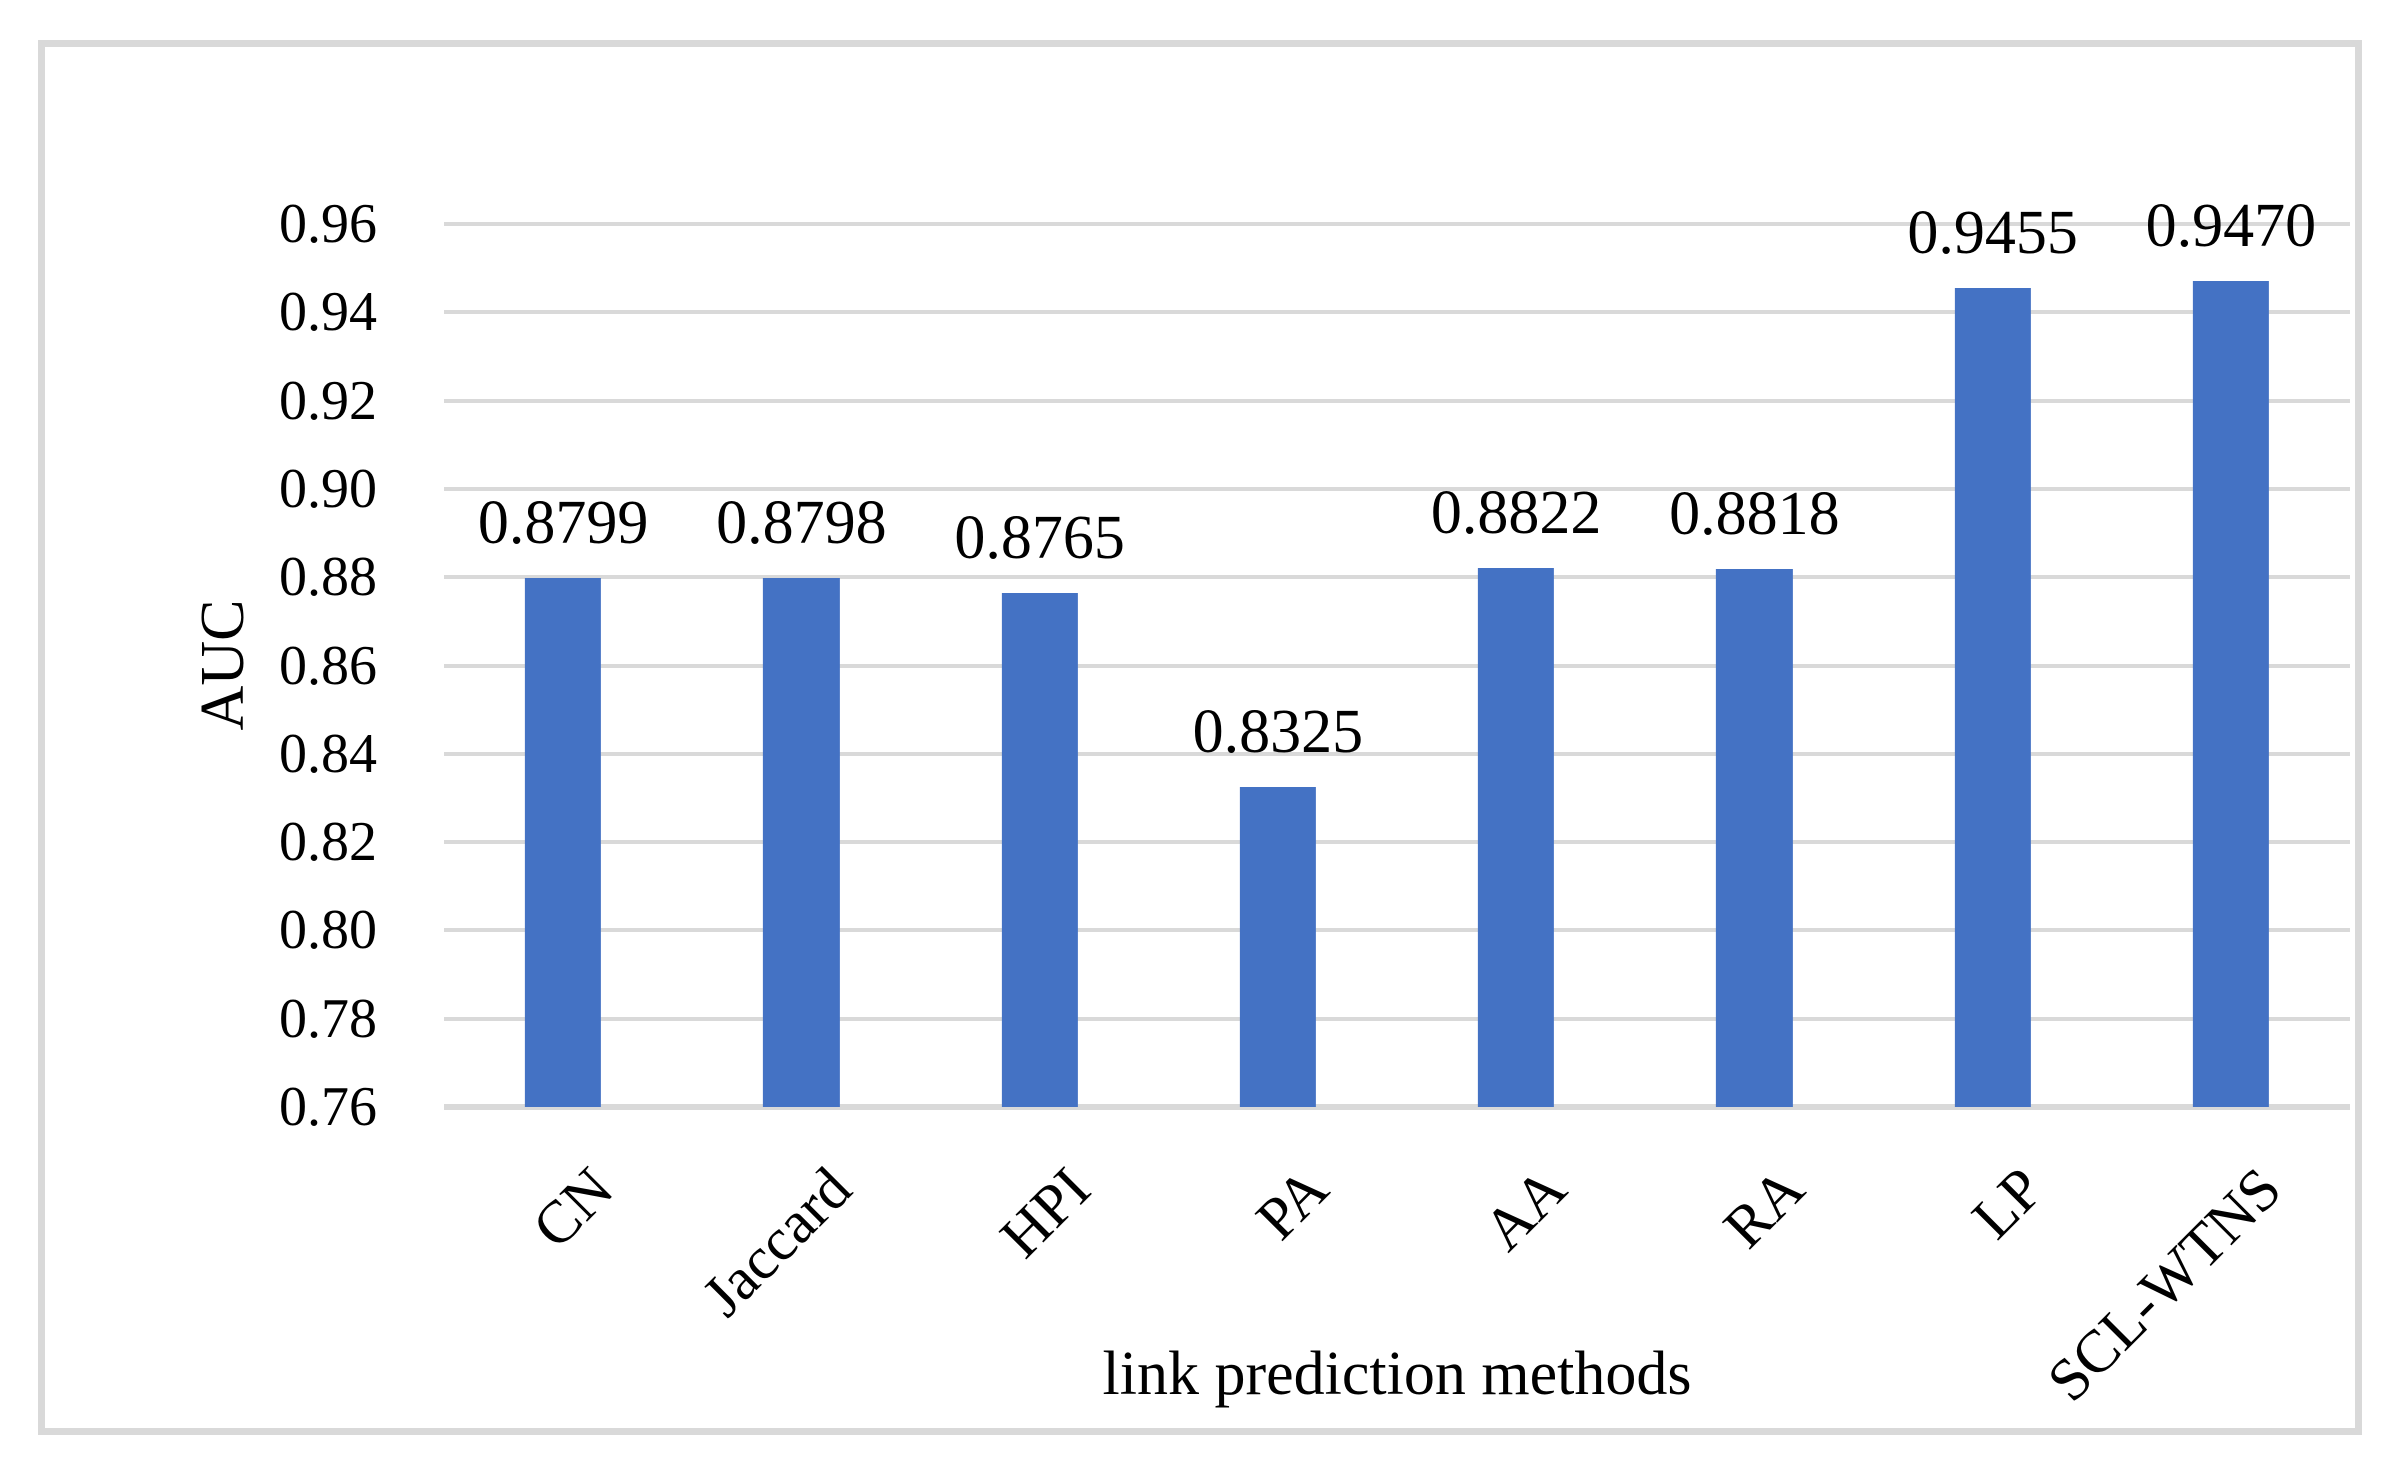 This screenshot has height=1467, width=2400. What do you see at coordinates (328, 488) in the screenshot?
I see `y-tick-label: 0.90` at bounding box center [328, 488].